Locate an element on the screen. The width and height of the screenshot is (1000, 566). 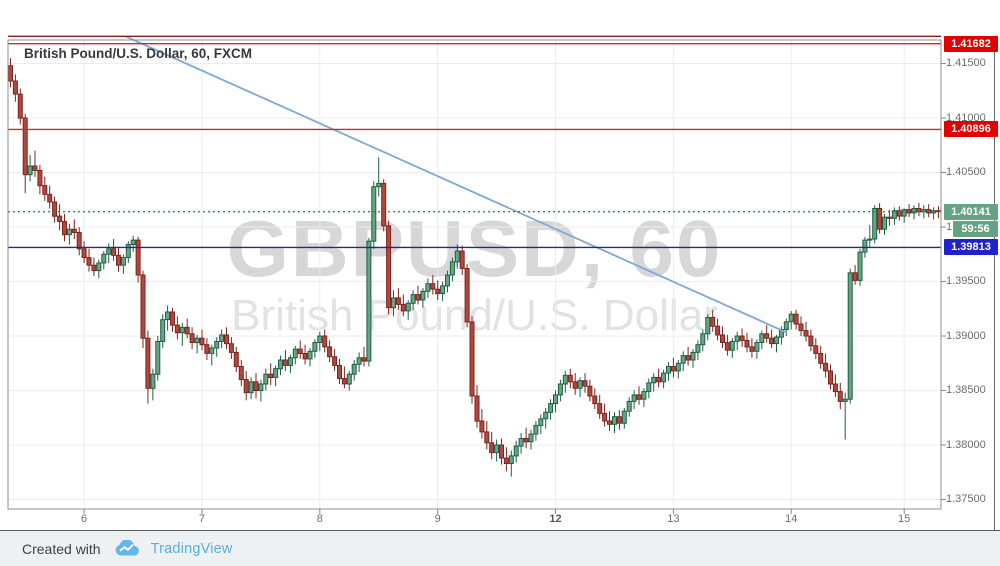
price-level-badge: 1.41682 is located at coordinates (971, 43).